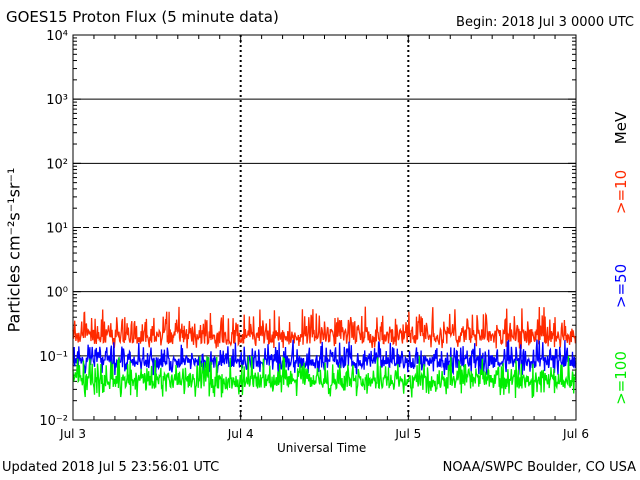 The width and height of the screenshot is (640, 480). I want to click on x-tick-label-3: Jul 6, so click(575, 434).